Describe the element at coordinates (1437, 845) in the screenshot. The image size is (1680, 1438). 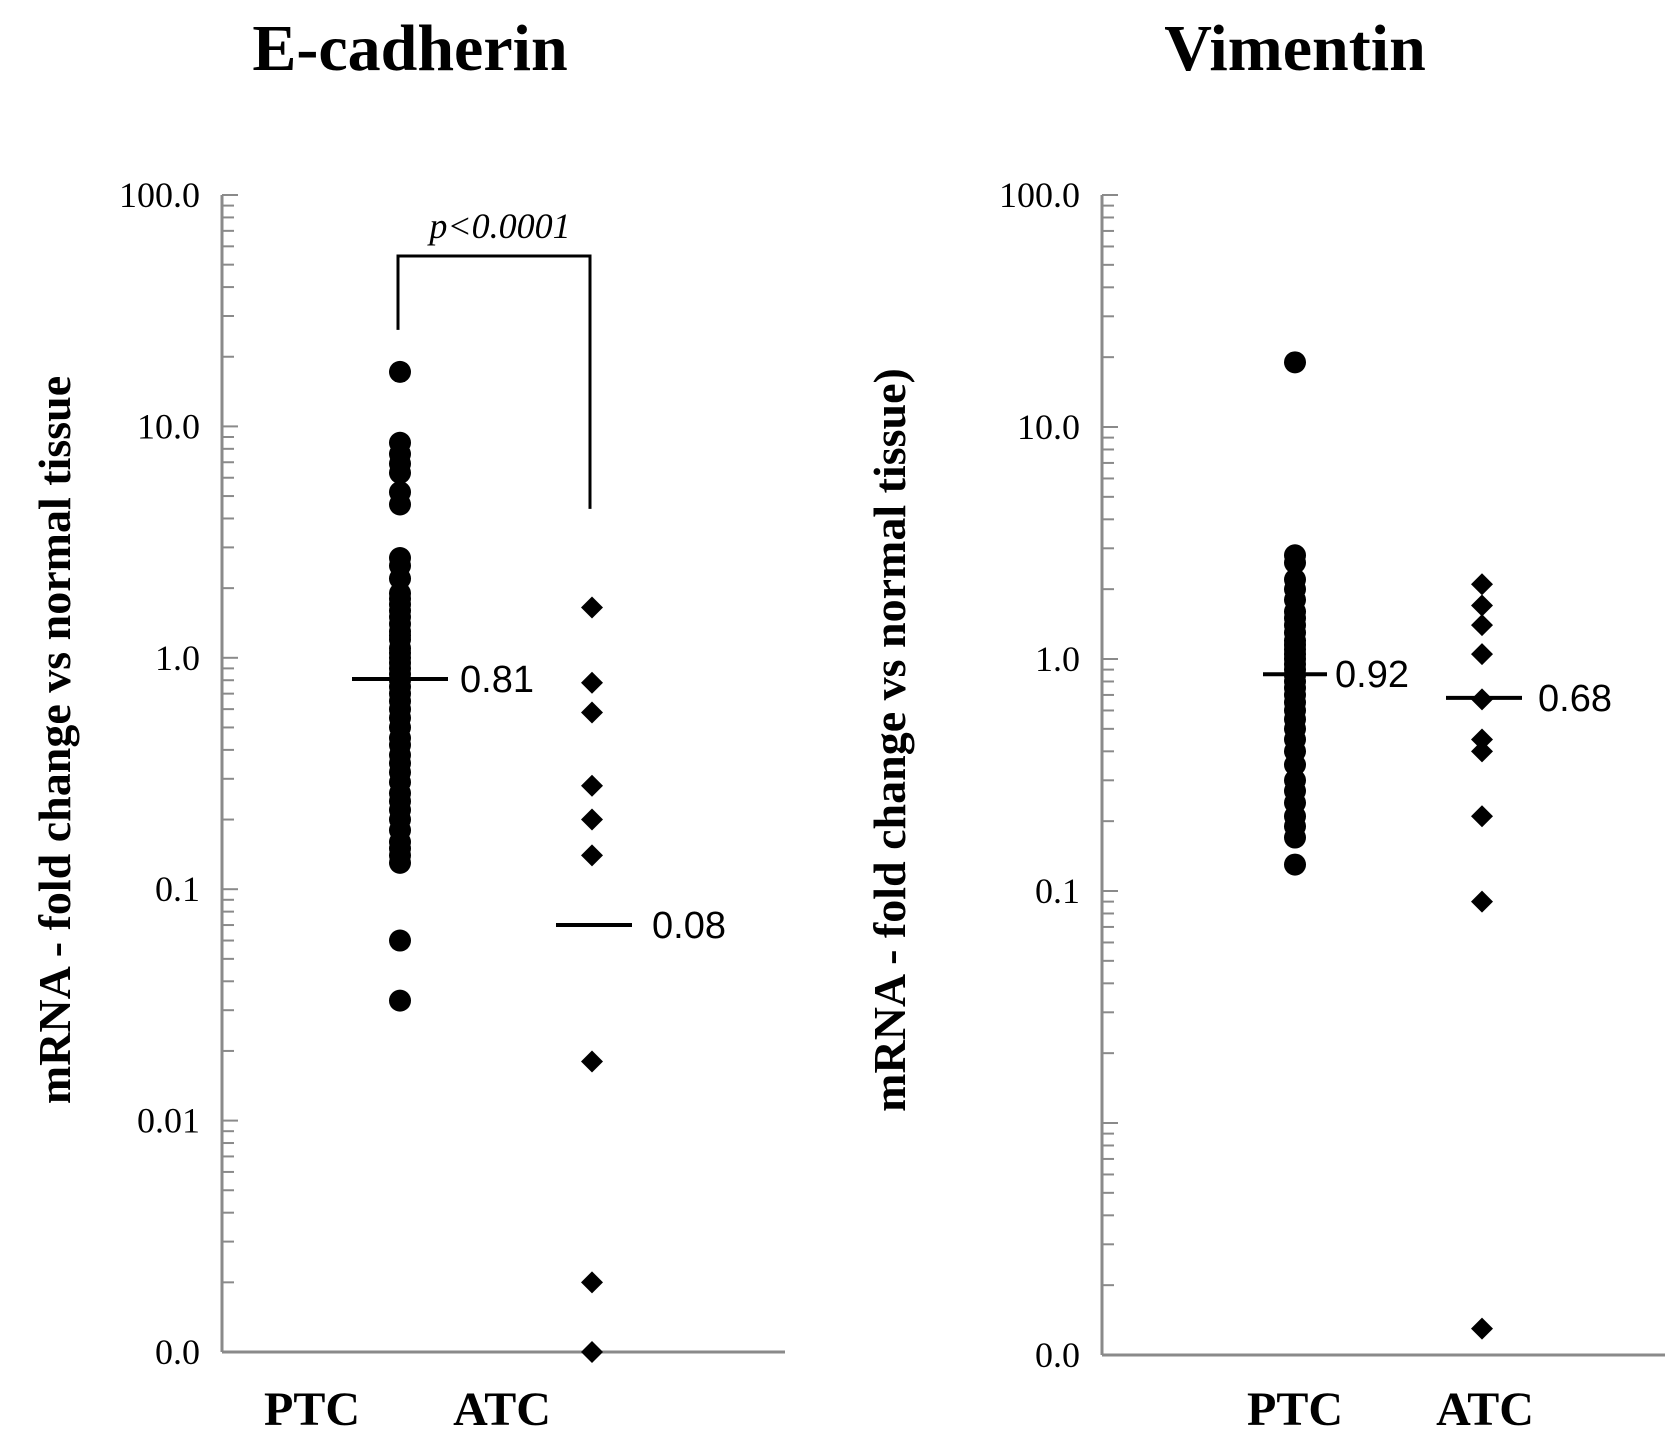
I see `marks-vimentin: 0.92 0.68` at that location.